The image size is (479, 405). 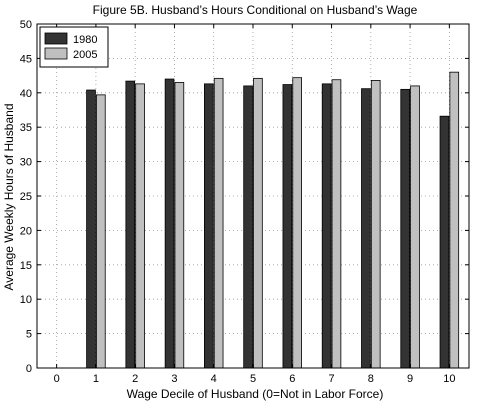 I want to click on x-tick-label: 6, so click(x=292, y=379).